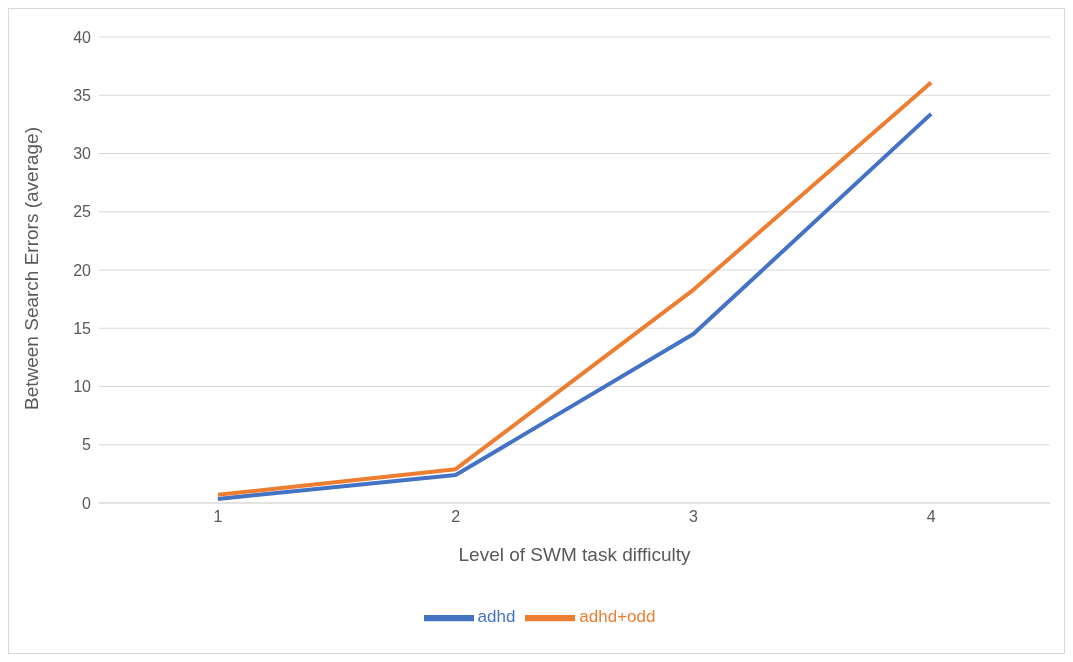 The width and height of the screenshot is (1073, 662). I want to click on x-tick-label: 1, so click(218, 517).